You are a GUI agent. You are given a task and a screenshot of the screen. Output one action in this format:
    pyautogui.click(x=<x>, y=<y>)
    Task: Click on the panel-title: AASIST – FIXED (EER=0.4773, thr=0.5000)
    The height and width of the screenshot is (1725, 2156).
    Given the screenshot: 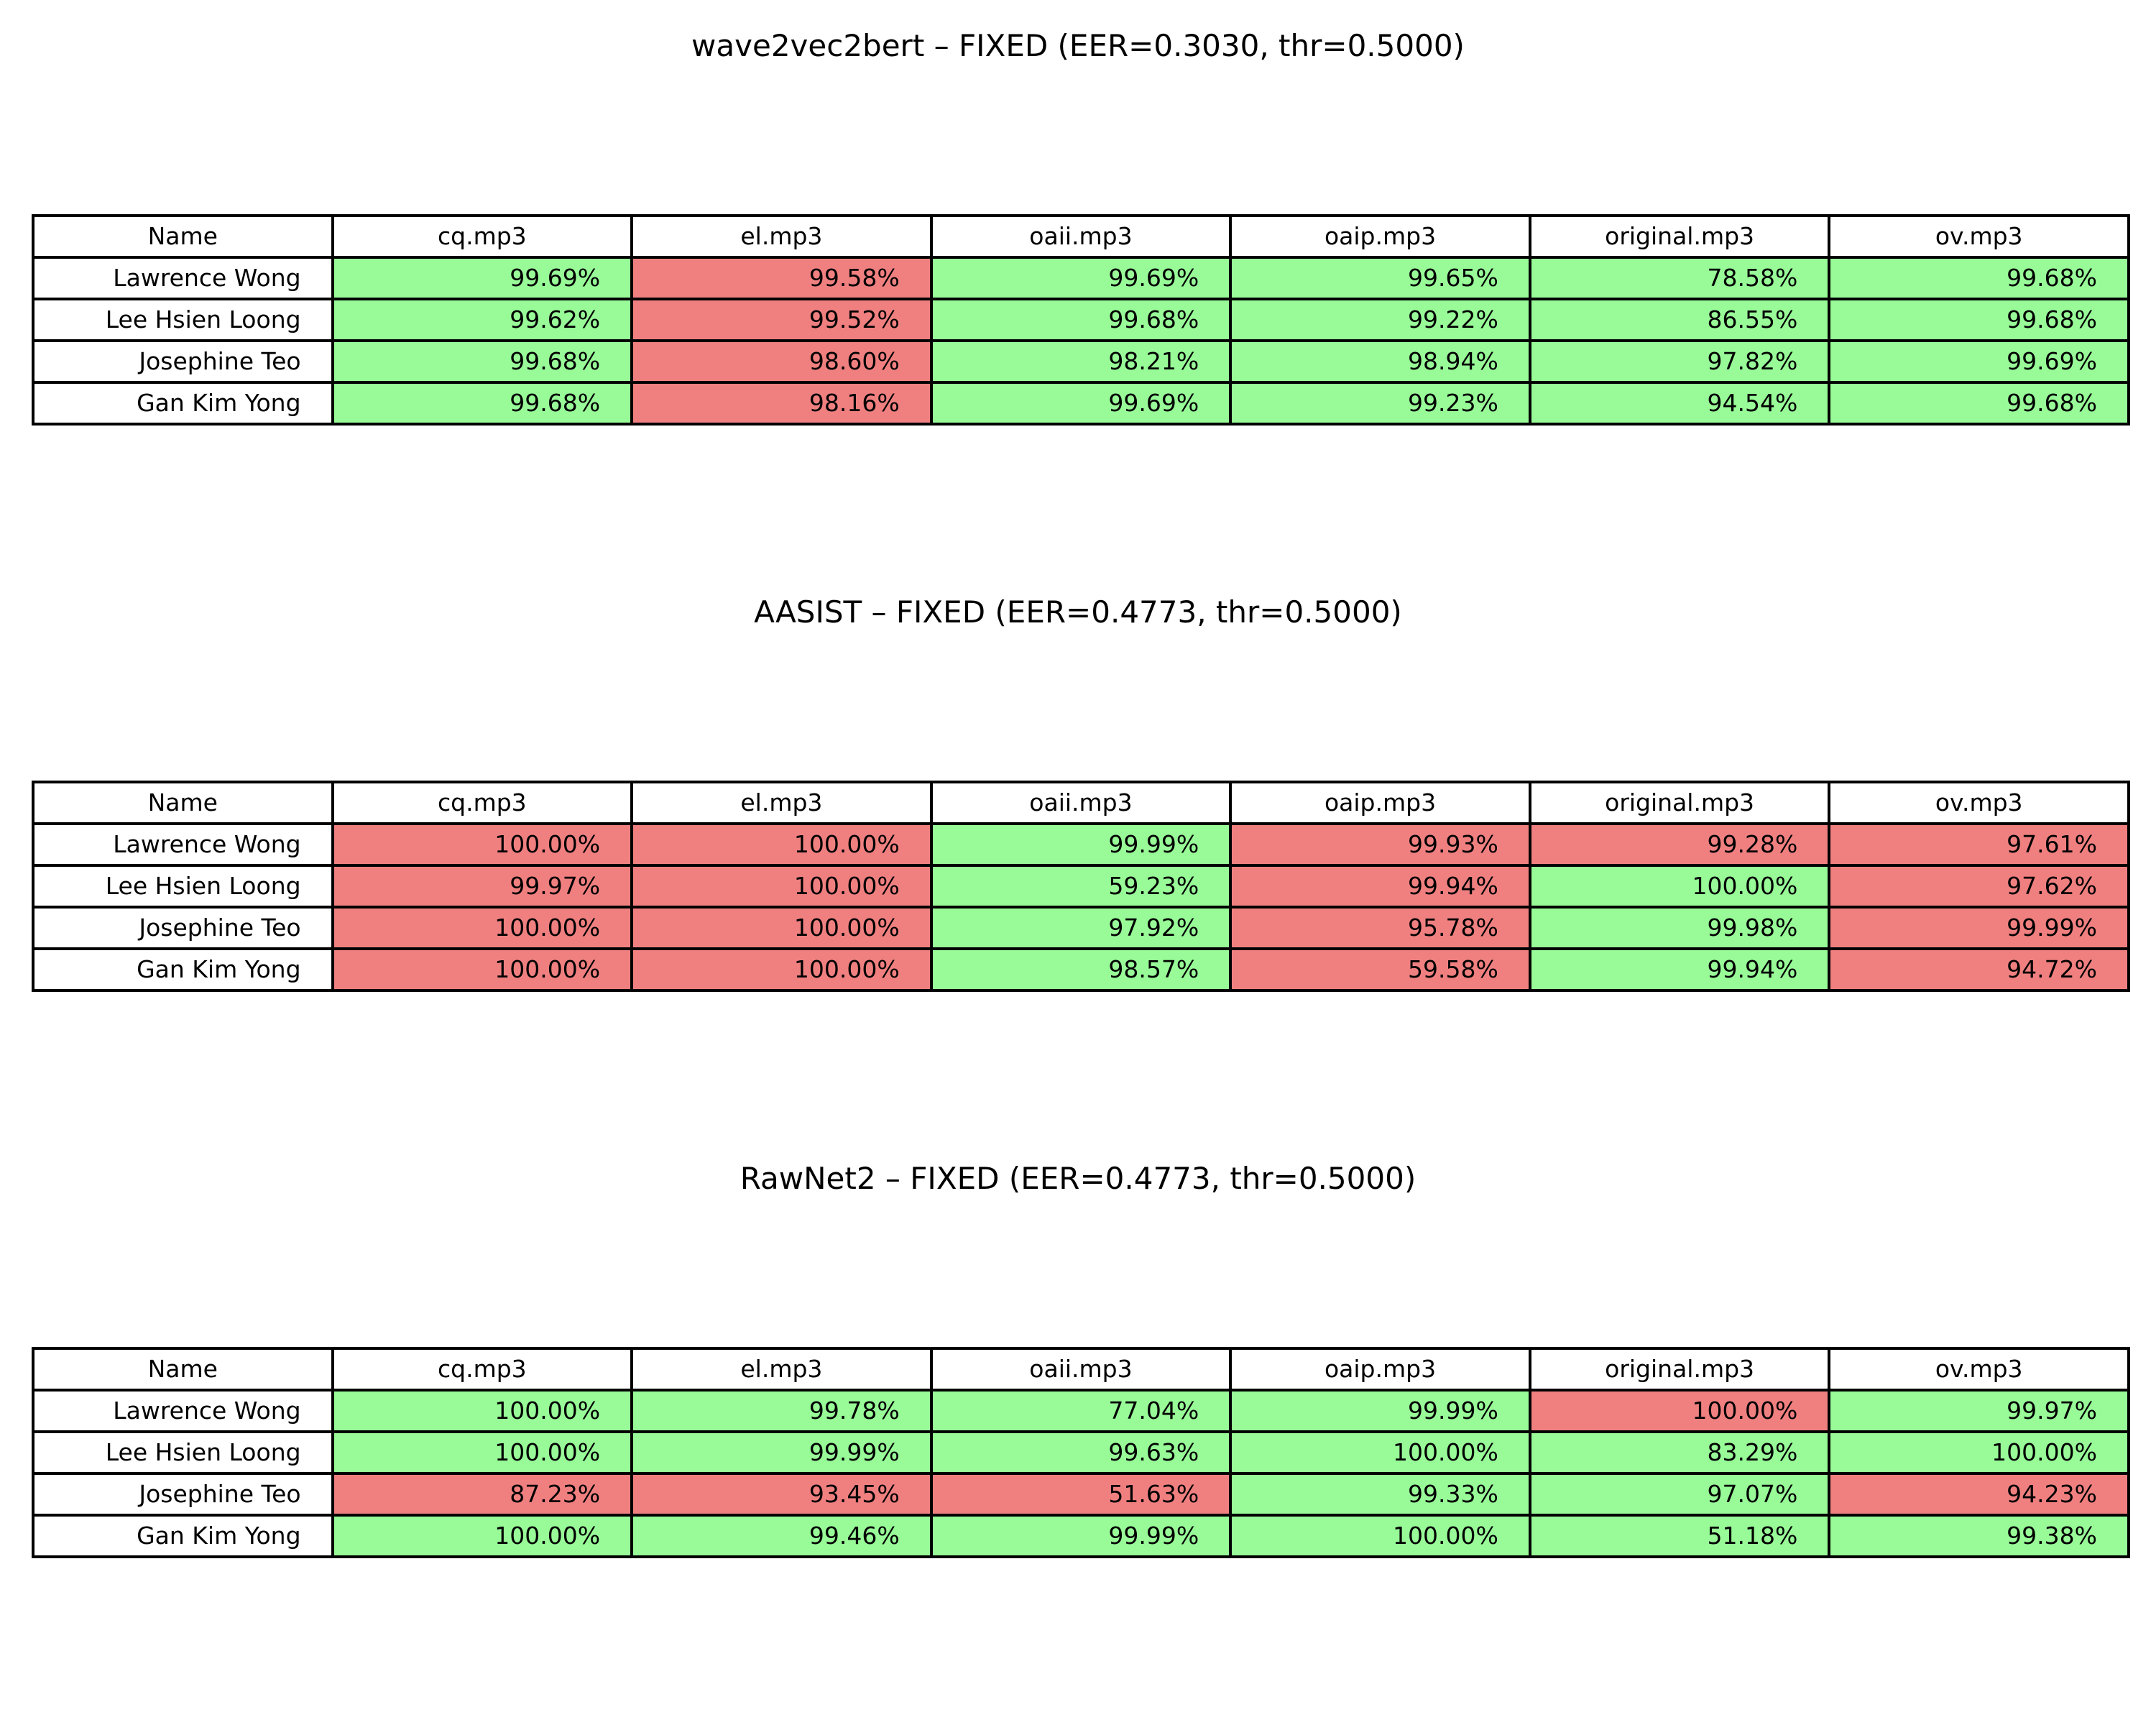 What is the action you would take?
    pyautogui.click(x=1078, y=612)
    